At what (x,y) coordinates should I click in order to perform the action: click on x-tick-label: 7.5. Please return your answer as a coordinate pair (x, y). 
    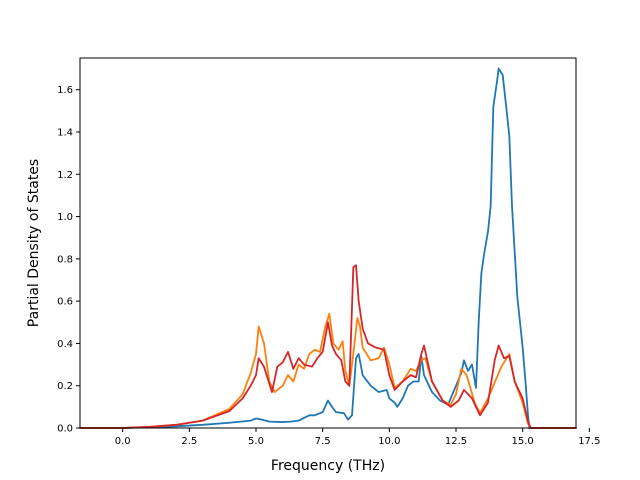
    Looking at the image, I should click on (323, 441).